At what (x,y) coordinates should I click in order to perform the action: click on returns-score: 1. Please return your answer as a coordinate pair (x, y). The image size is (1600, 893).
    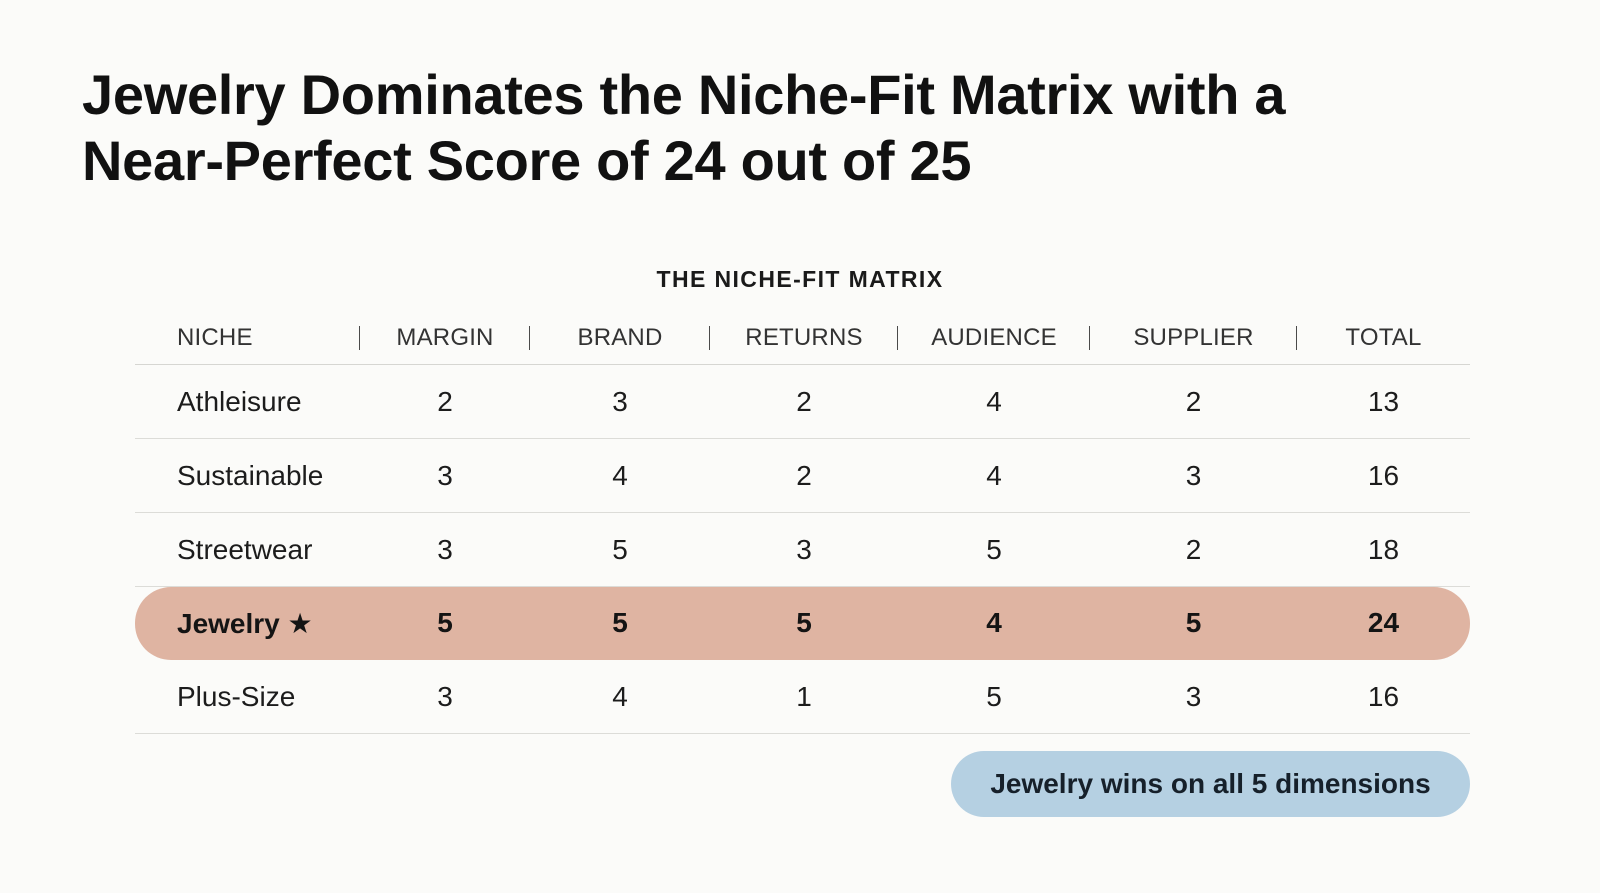
    Looking at the image, I should click on (804, 696).